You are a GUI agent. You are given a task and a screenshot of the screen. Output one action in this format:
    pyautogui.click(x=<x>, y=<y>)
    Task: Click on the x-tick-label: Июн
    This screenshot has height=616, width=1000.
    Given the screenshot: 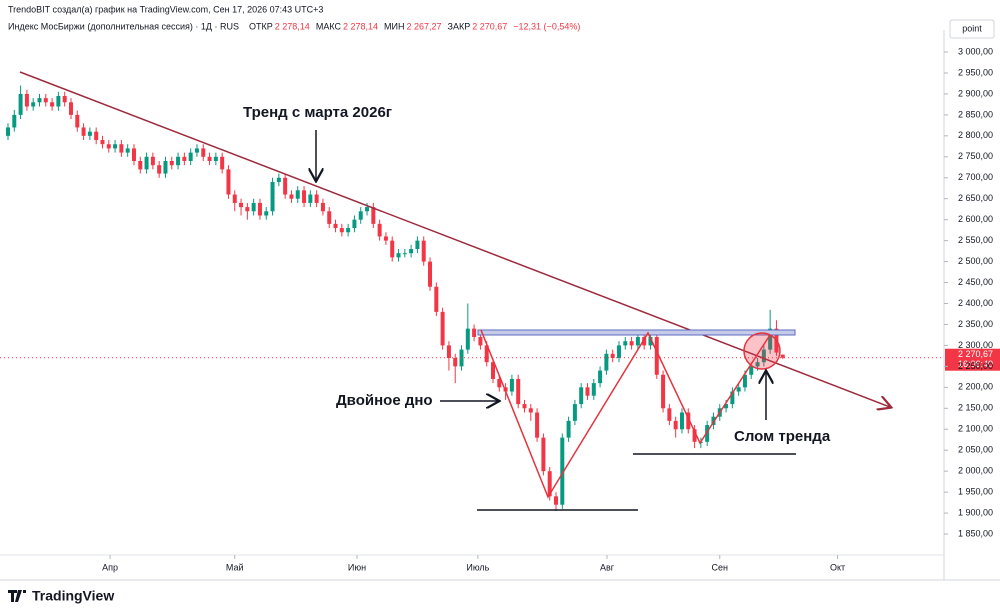 What is the action you would take?
    pyautogui.click(x=357, y=567)
    